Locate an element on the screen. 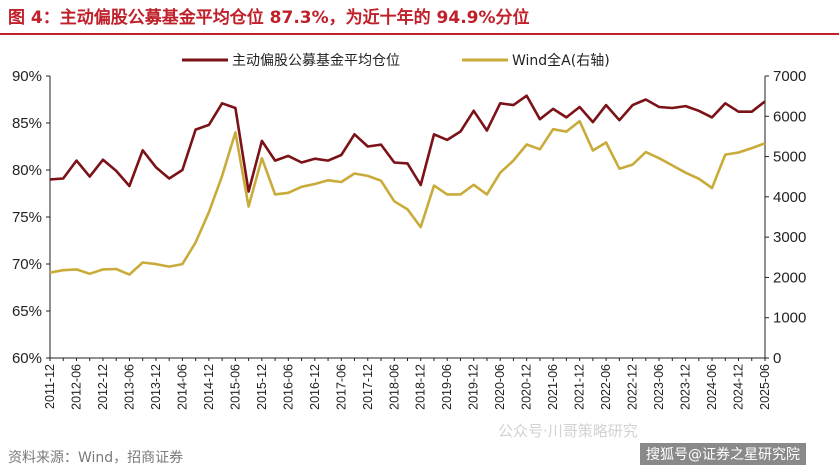 Image resolution: width=839 pixels, height=469 pixels. left-tick-label: 85% is located at coordinates (27, 123).